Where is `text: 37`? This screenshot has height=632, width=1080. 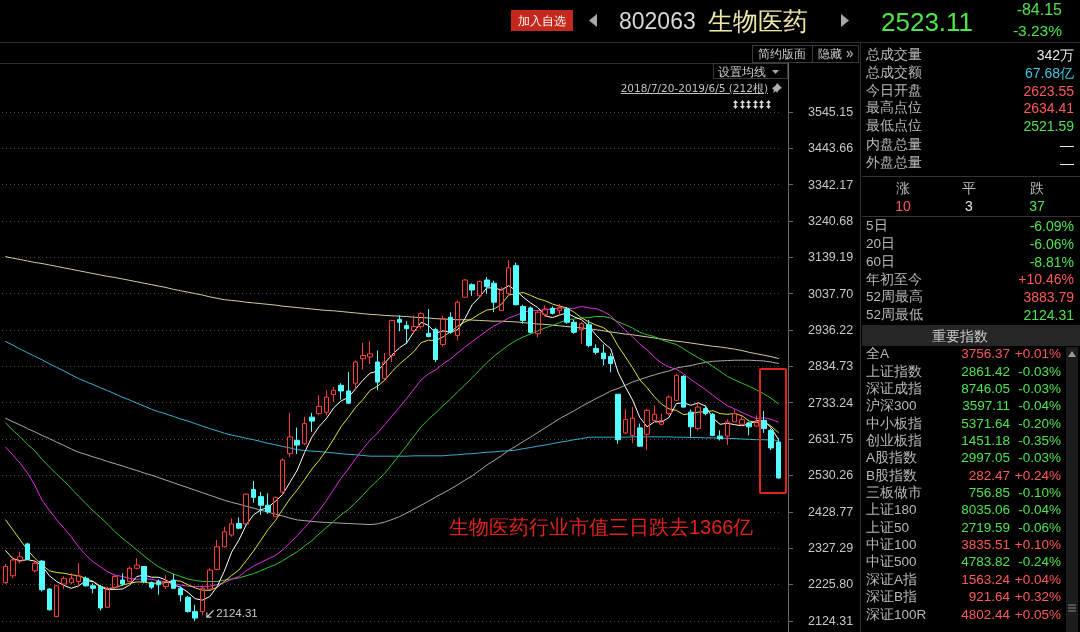 text: 37 is located at coordinates (1037, 206).